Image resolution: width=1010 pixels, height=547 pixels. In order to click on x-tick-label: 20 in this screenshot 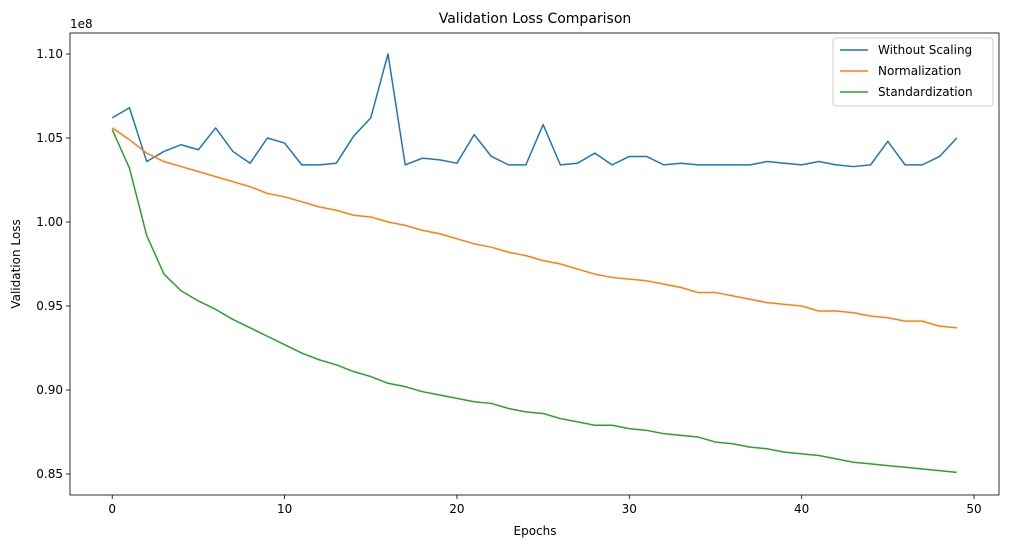, I will do `click(456, 509)`.